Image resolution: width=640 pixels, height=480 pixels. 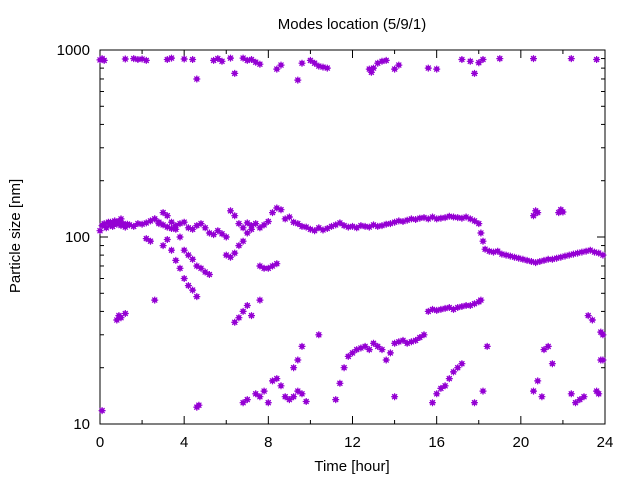 What do you see at coordinates (77, 237) in the screenshot?
I see `y-tick-label: 100` at bounding box center [77, 237].